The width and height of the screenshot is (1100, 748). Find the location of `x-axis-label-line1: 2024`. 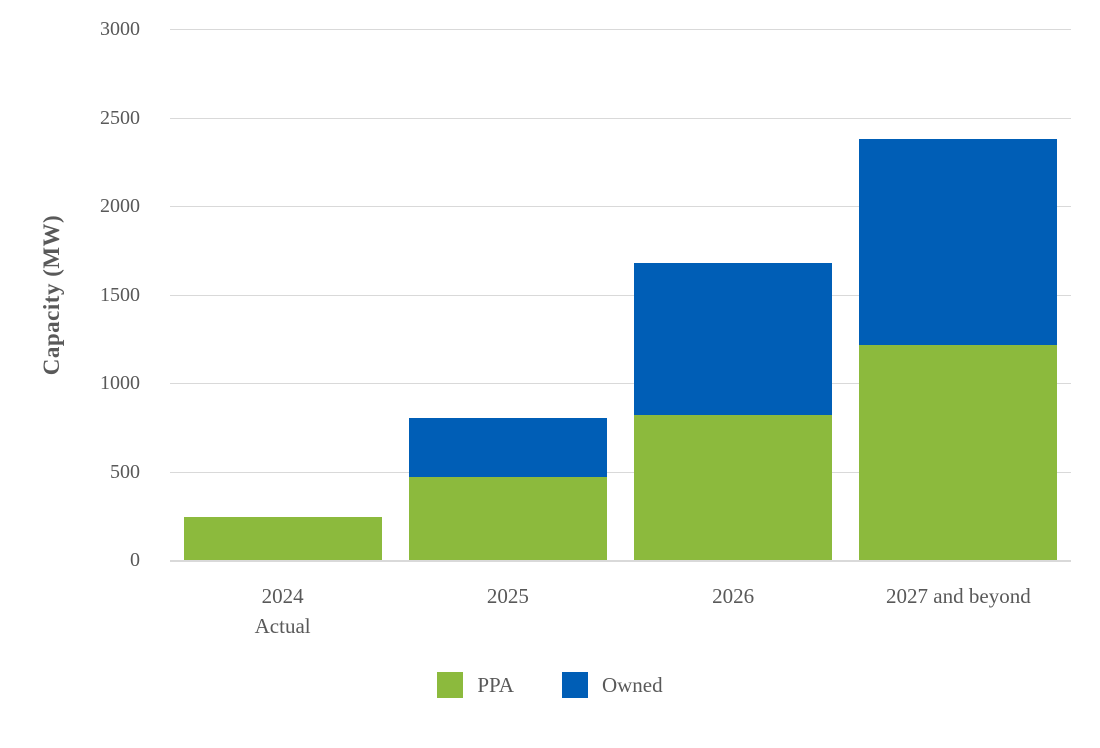

x-axis-label-line1: 2024 is located at coordinates (282, 596).